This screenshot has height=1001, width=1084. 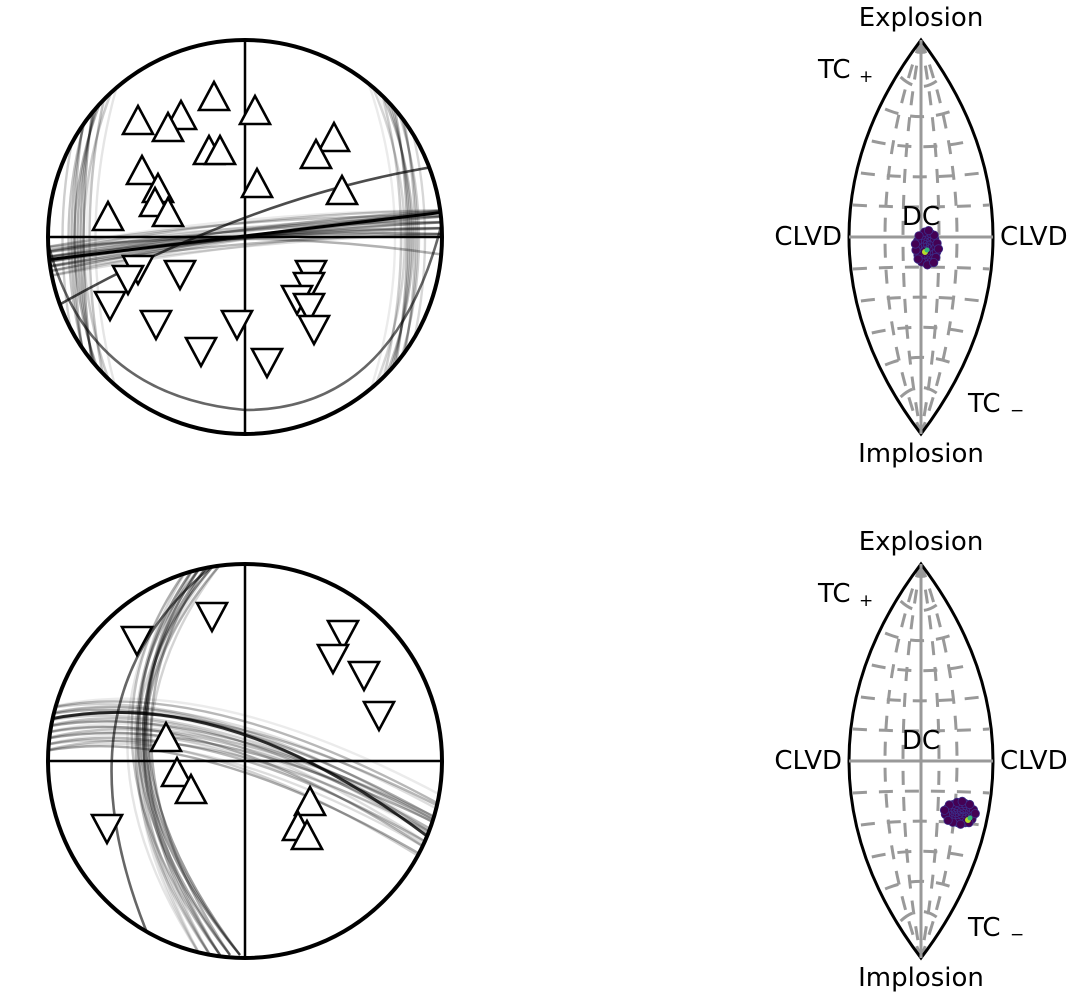 I want to click on beachball-top, so click(x=245, y=237).